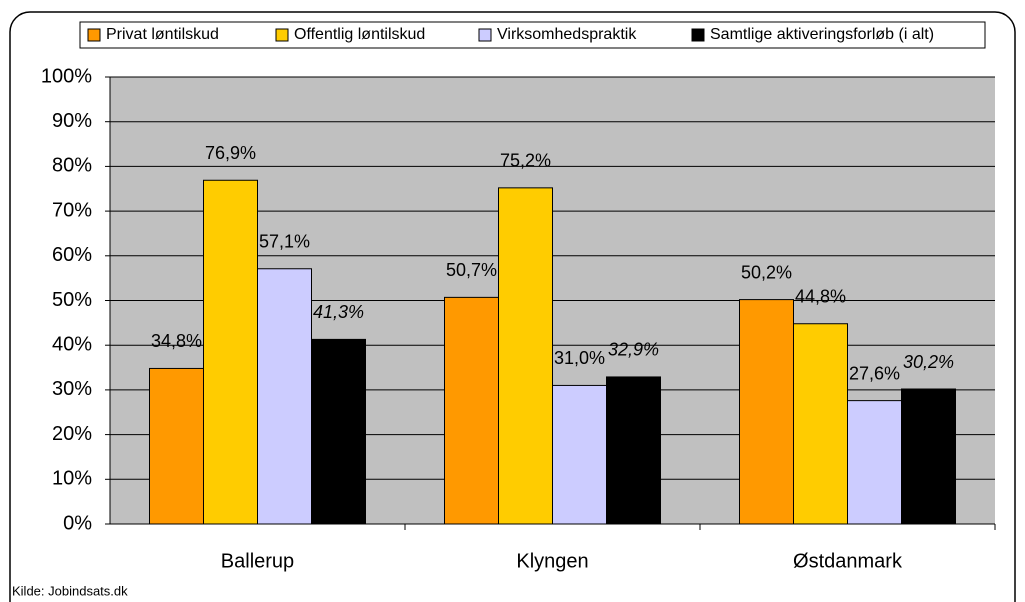 The image size is (1025, 602). I want to click on data-label: 32,9%, so click(633, 350).